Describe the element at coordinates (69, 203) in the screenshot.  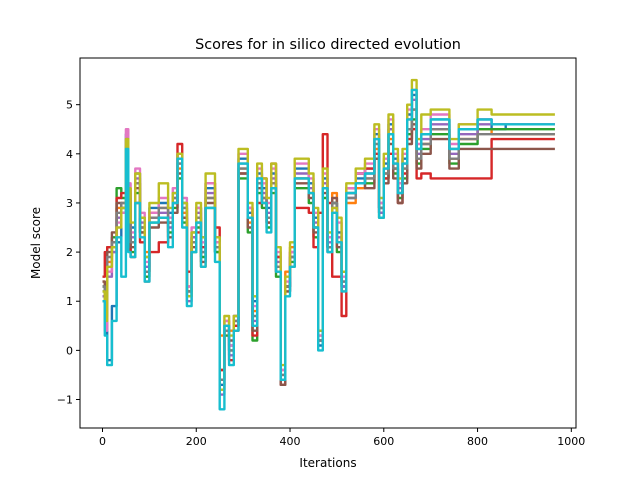
I see `y-tick-label: 3` at that location.